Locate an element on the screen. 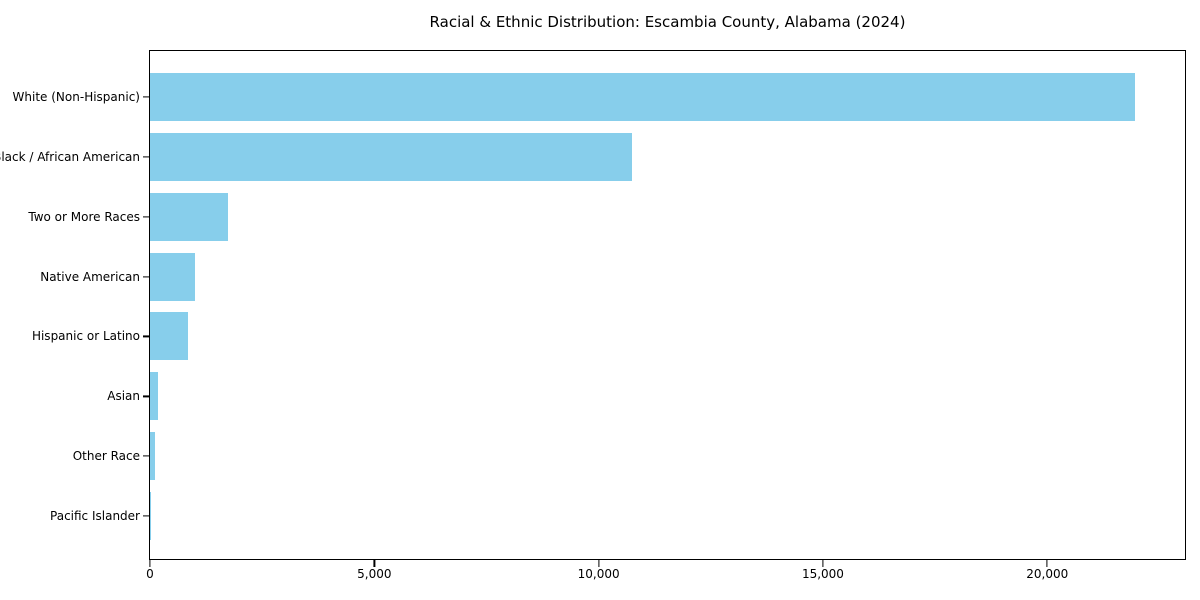  x-tick-label: 0 is located at coordinates (150, 574).